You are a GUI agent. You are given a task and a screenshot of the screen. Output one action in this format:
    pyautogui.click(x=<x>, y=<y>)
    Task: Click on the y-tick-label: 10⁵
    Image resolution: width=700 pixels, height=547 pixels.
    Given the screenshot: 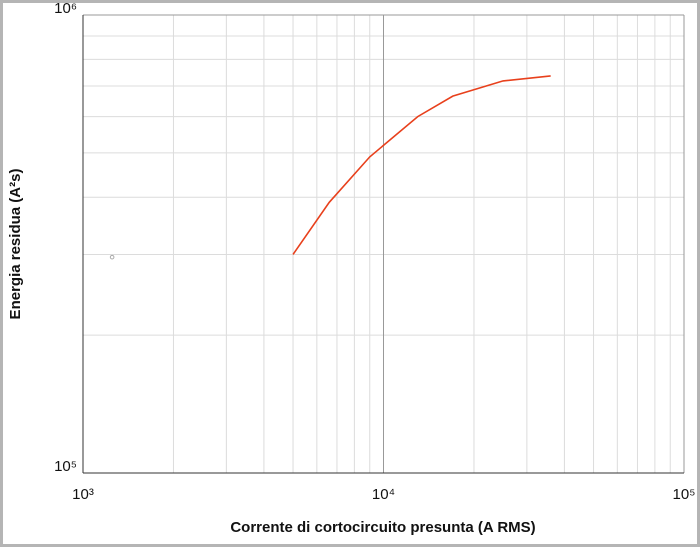 What is the action you would take?
    pyautogui.click(x=65, y=466)
    